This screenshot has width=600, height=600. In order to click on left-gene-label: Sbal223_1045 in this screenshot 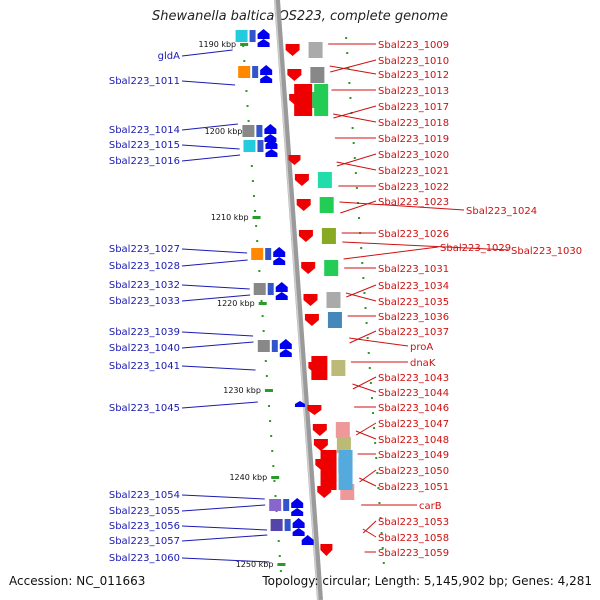, I will do `click(144, 408)`.